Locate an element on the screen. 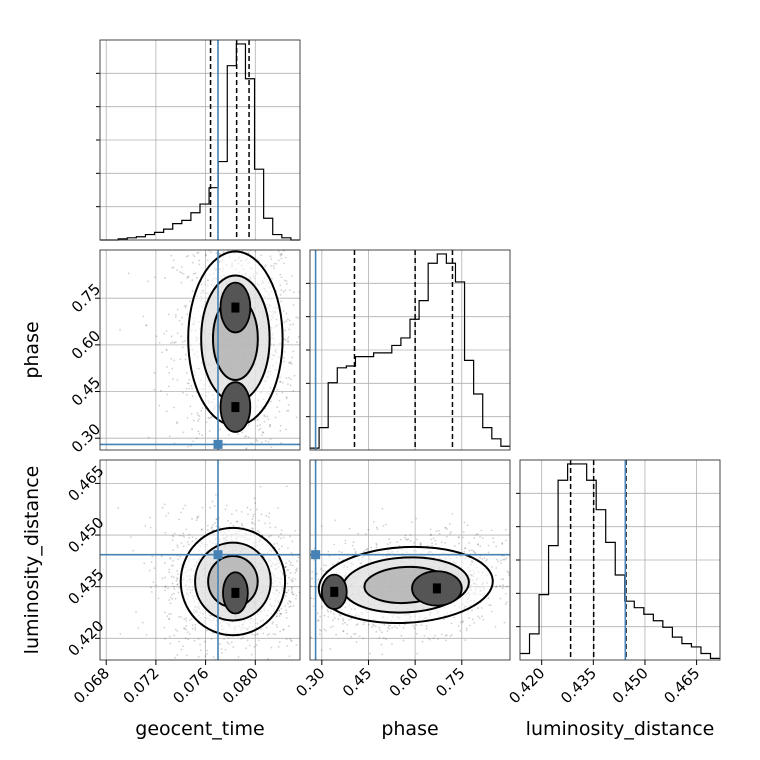 This screenshot has height=760, width=760. x-tick-label: 0.45 is located at coordinates (357, 682).